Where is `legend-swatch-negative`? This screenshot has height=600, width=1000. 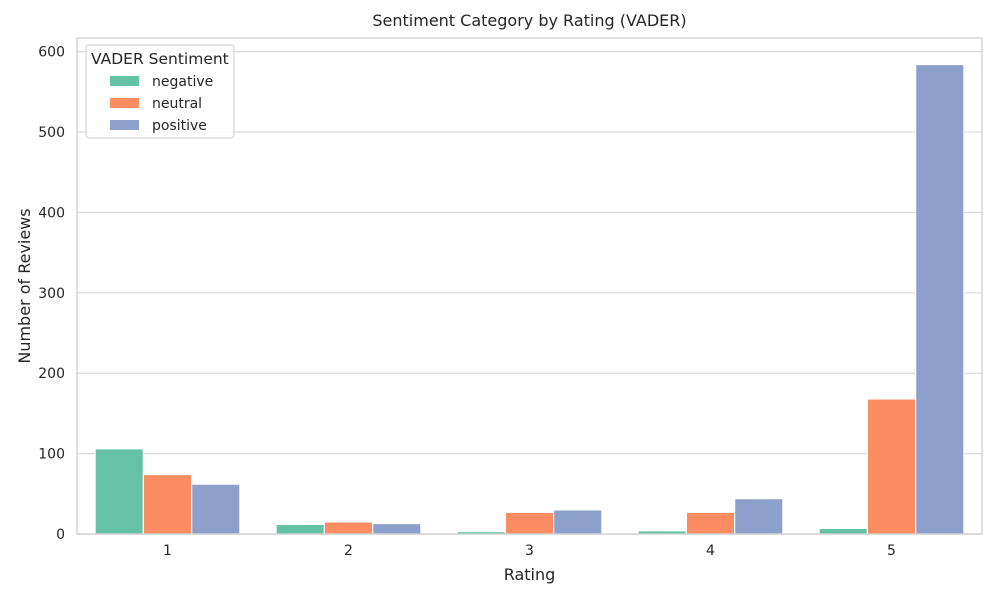
legend-swatch-negative is located at coordinates (124, 81).